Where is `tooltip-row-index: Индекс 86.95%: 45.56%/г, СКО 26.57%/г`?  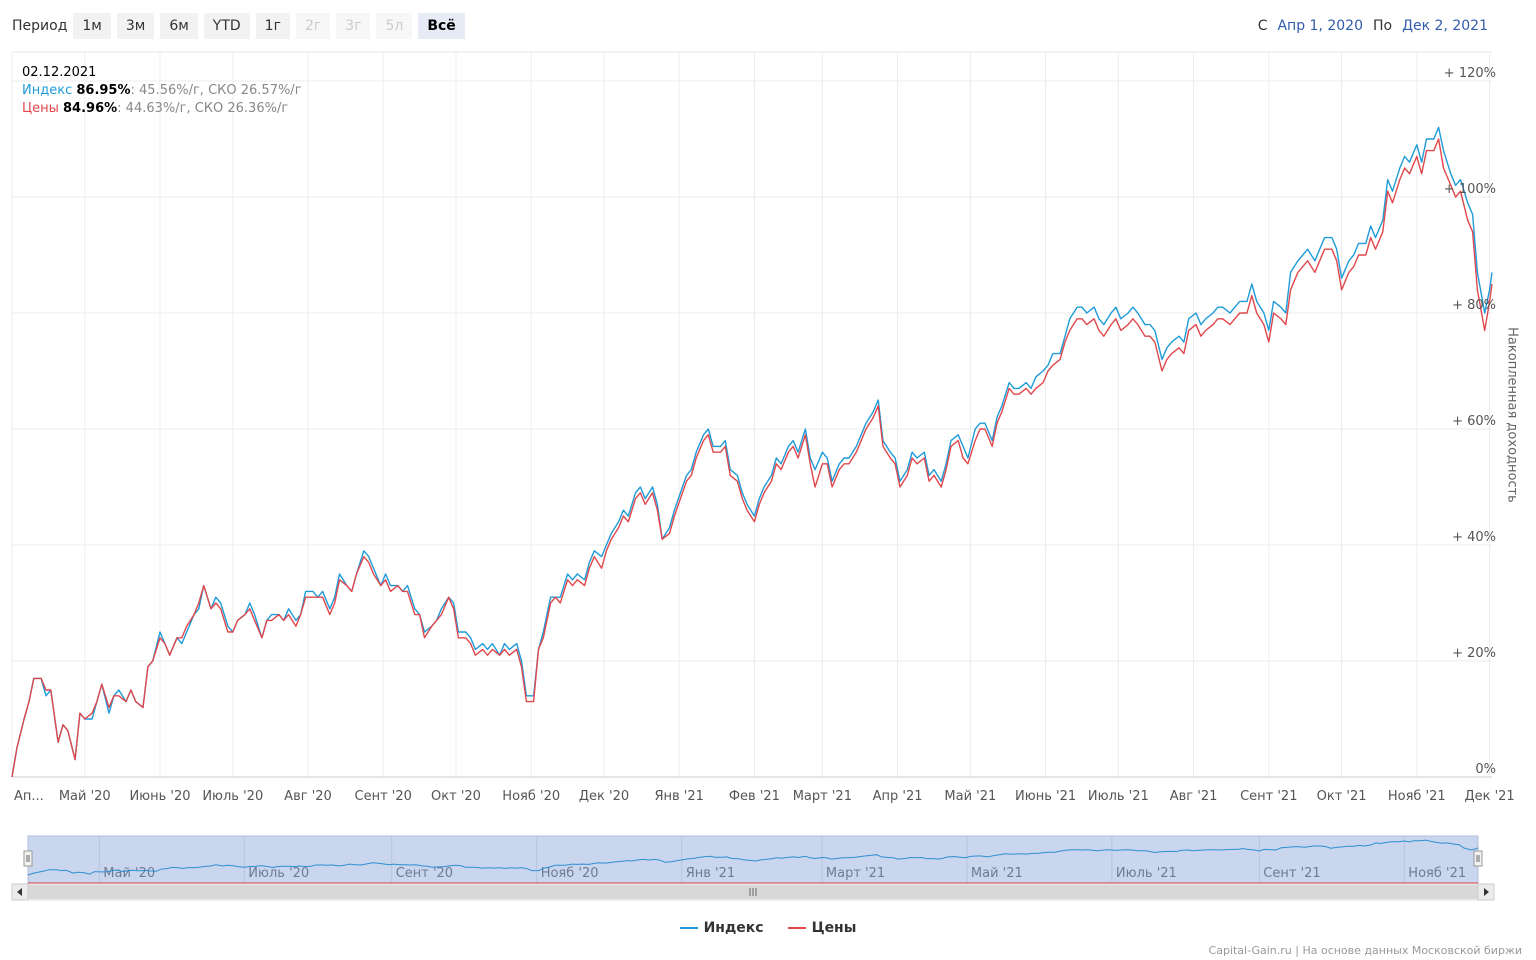
tooltip-row-index: Индекс 86.95%: 45.56%/г, СКО 26.57%/г is located at coordinates (162, 91).